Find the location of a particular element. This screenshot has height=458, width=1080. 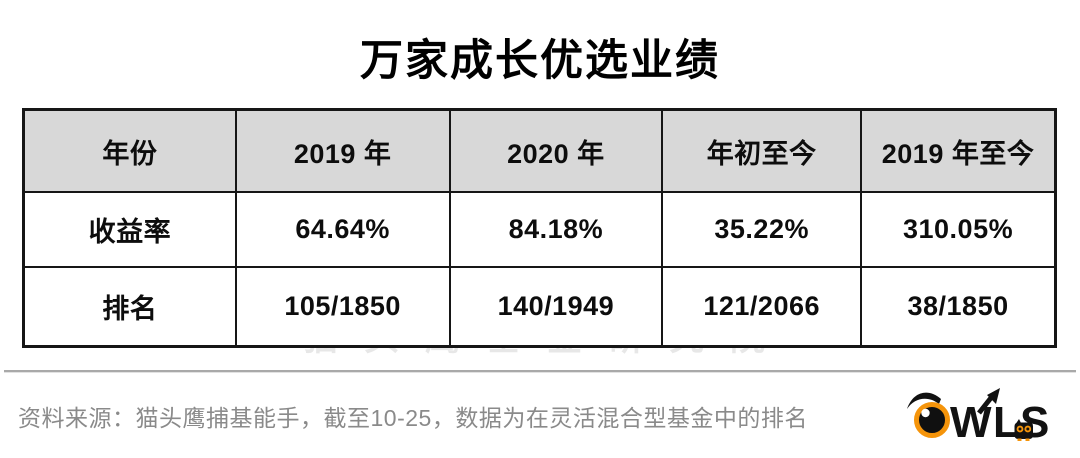

data-source-note: 资料来源：猫头鹰捕基能手，截至10-25，数据为在灵活混合型基金中的排名 is located at coordinates (413, 418).